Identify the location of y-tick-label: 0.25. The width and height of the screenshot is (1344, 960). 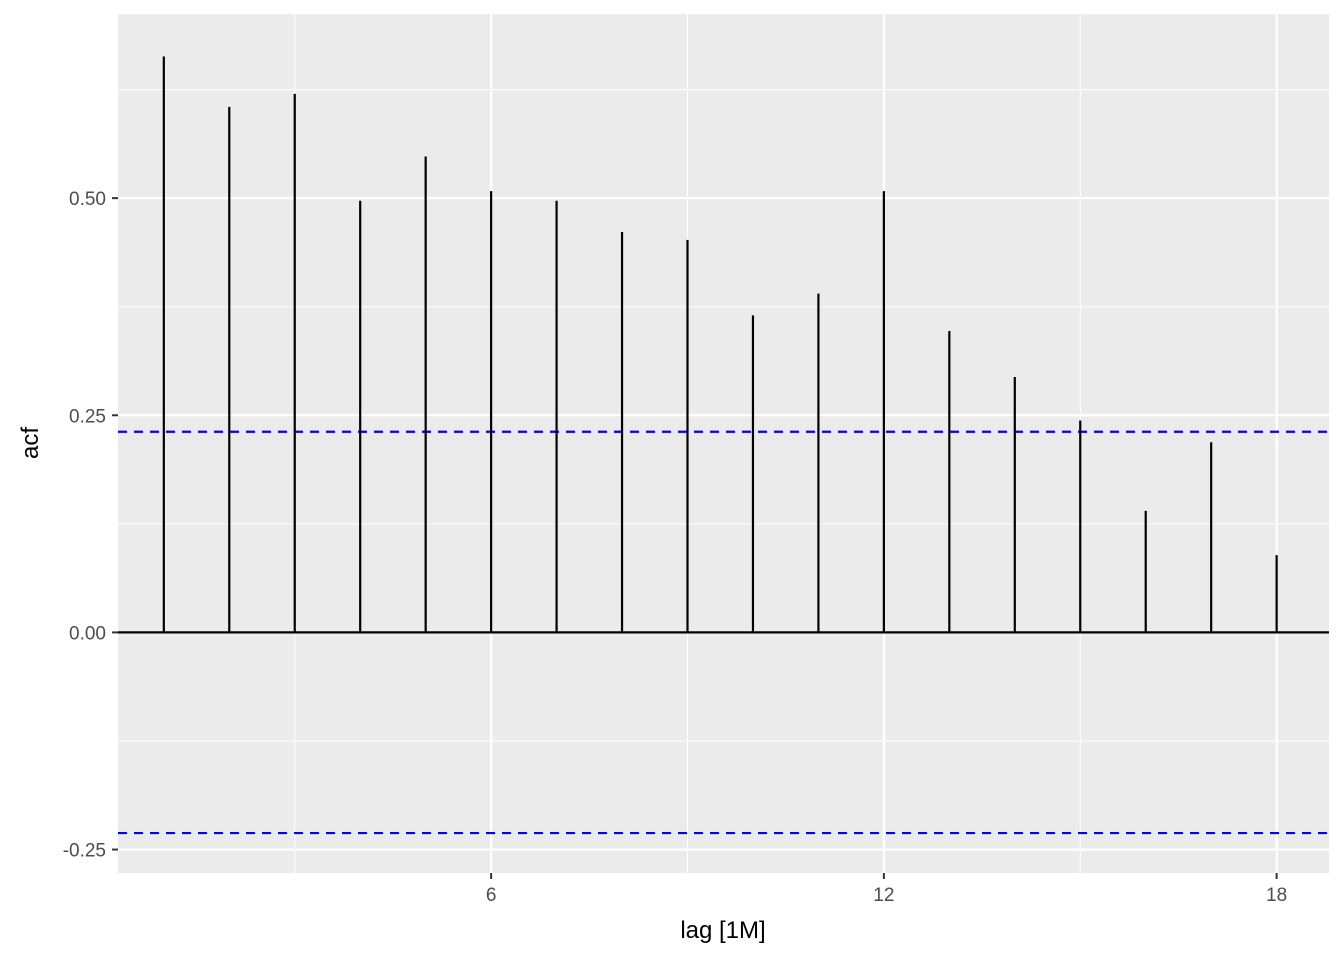
(87, 416).